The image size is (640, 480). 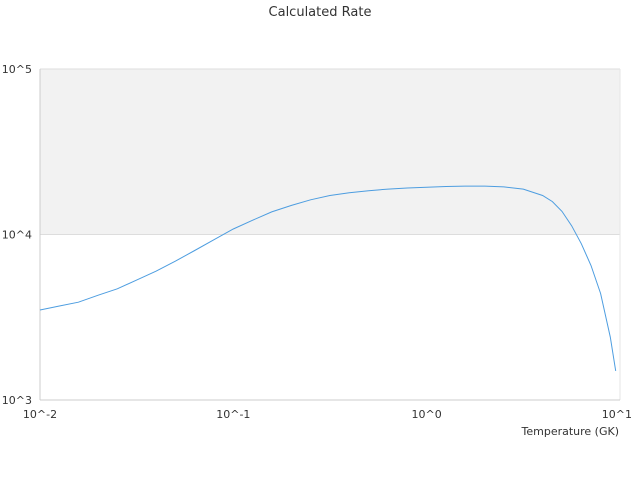 What do you see at coordinates (570, 431) in the screenshot?
I see `x-axis-label: Temperature (GK)` at bounding box center [570, 431].